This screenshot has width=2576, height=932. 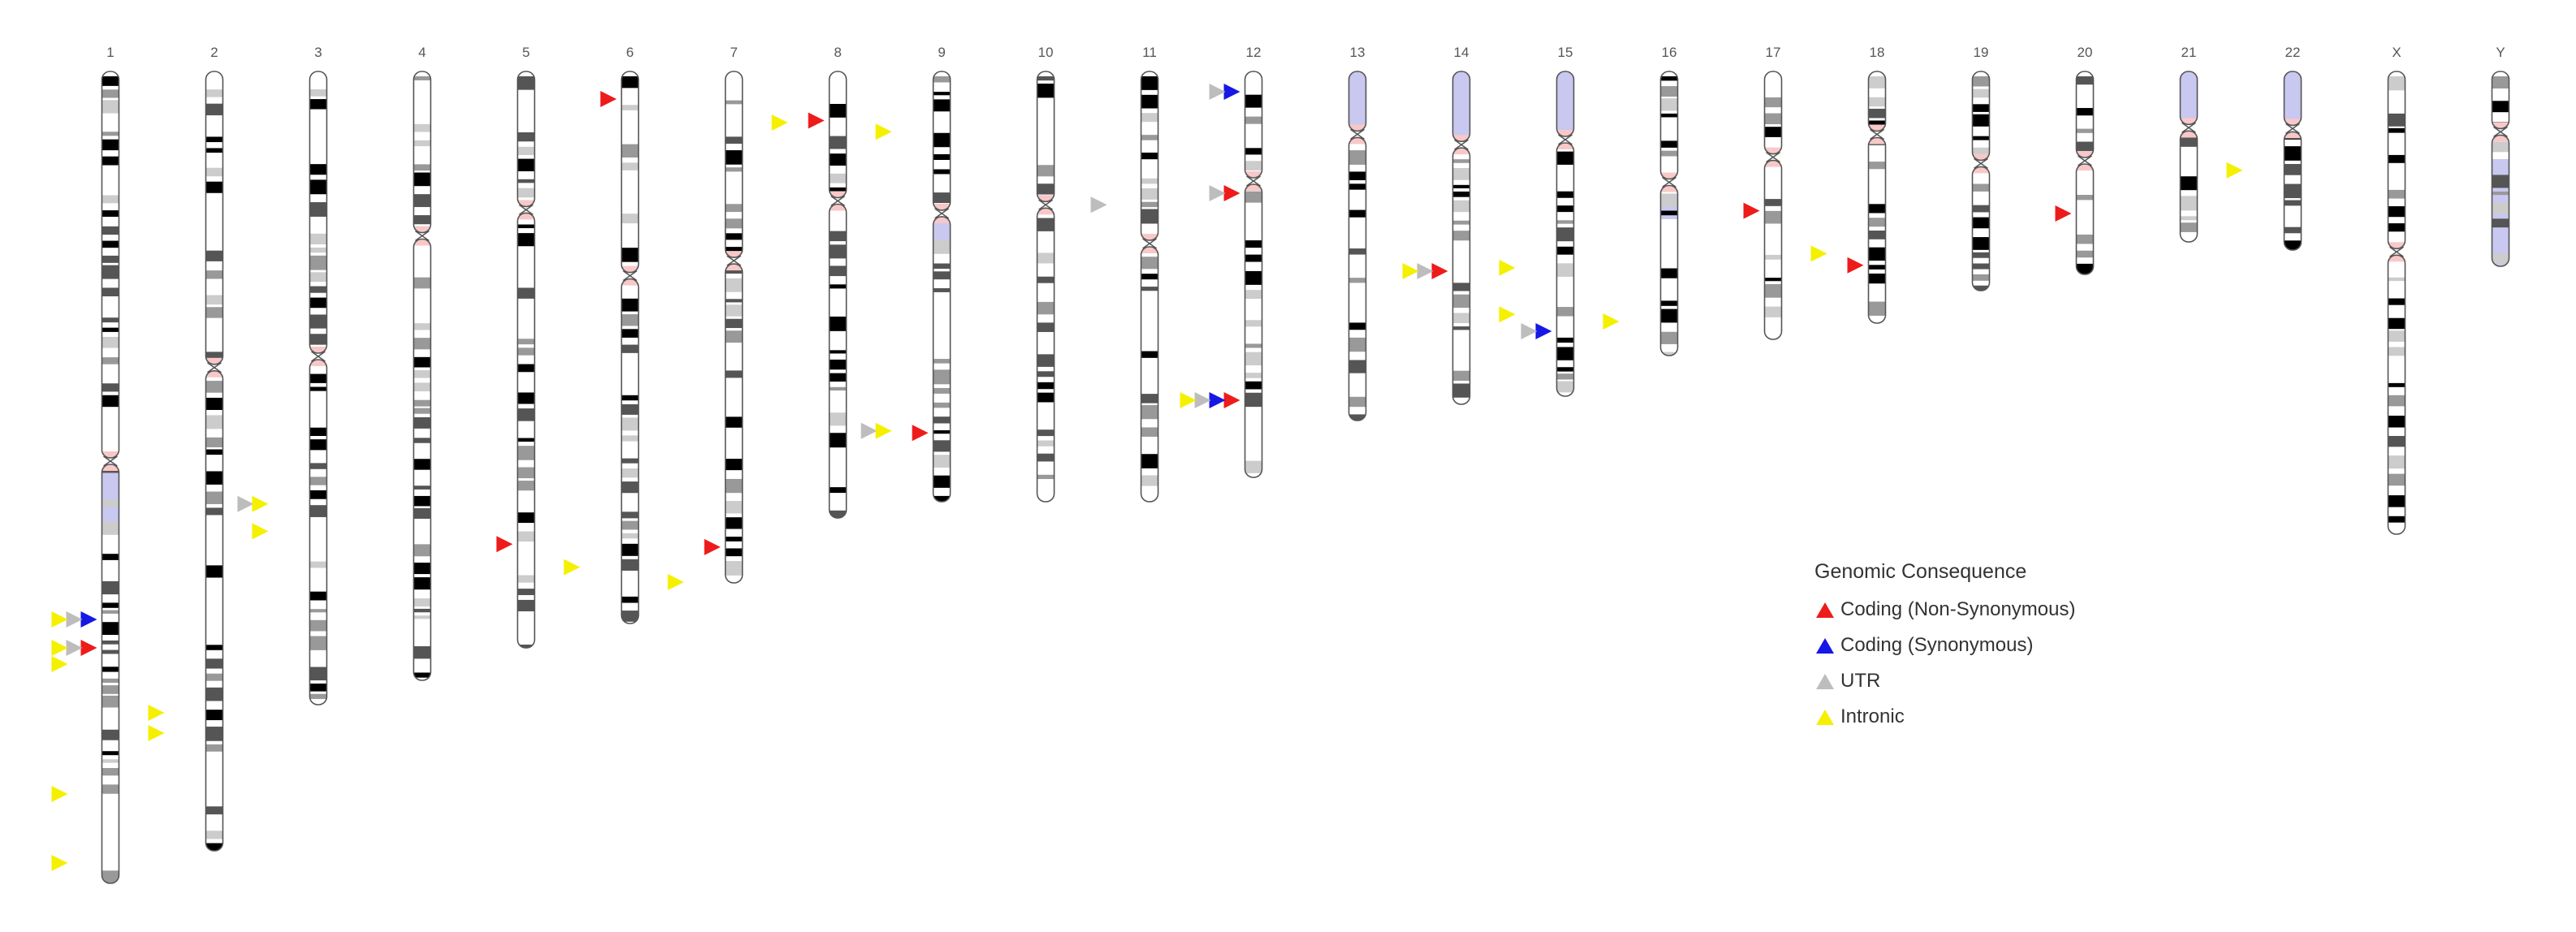 I want to click on chromosome-label: X, so click(x=2396, y=52).